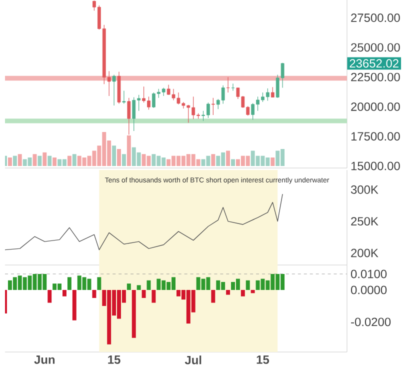 The height and width of the screenshot is (371, 409). I want to click on y-tick-label: -0.0200, so click(371, 322).